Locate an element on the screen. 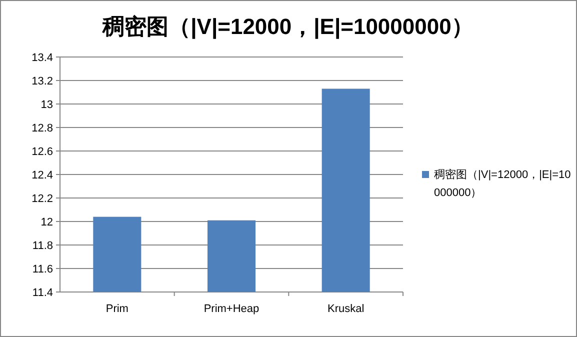 The height and width of the screenshot is (337, 577). y-tick-label: 13.4 is located at coordinates (42, 58).